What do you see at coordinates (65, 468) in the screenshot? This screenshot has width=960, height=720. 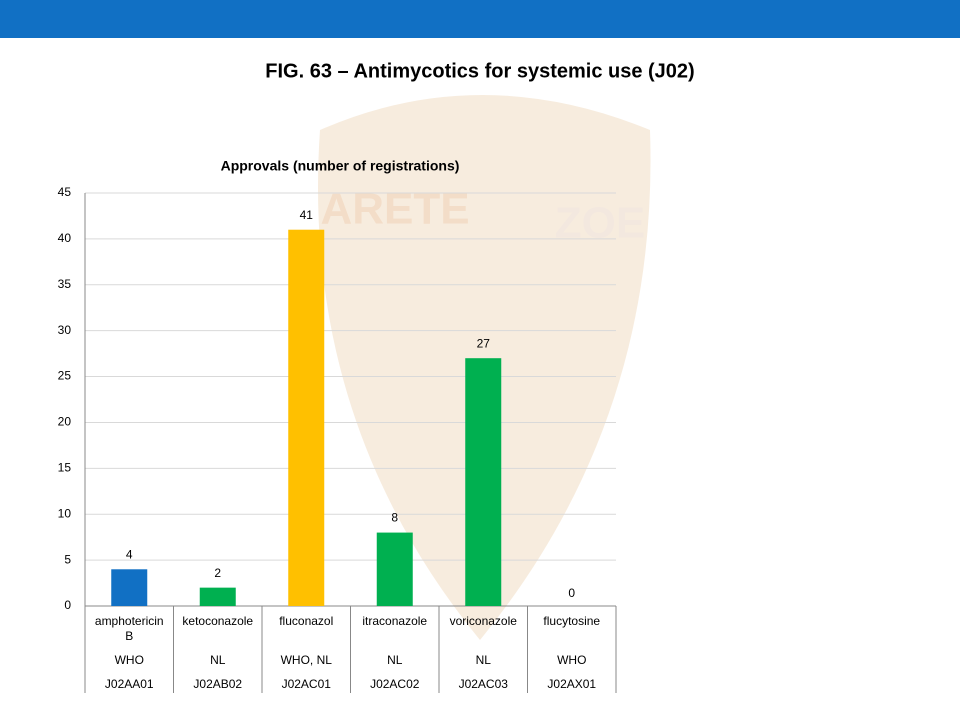 I see `y-tick-label: 15` at bounding box center [65, 468].